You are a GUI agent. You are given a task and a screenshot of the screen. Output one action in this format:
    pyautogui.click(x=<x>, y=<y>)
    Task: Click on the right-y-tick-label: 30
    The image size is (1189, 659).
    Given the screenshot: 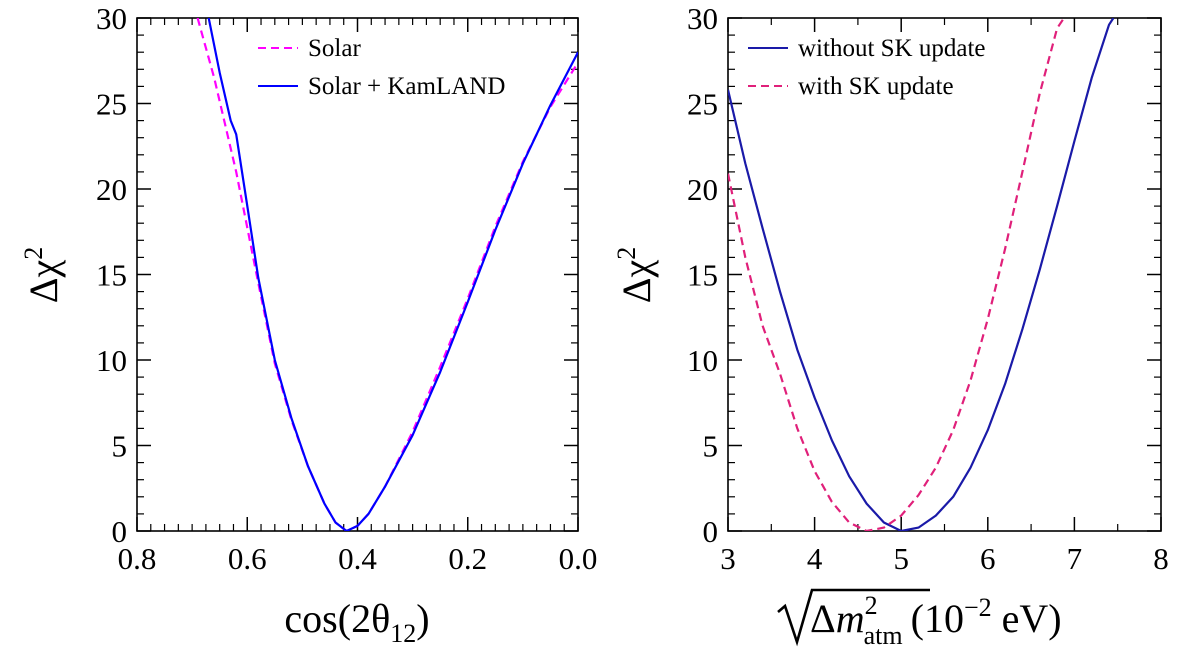 What is the action you would take?
    pyautogui.click(x=702, y=18)
    